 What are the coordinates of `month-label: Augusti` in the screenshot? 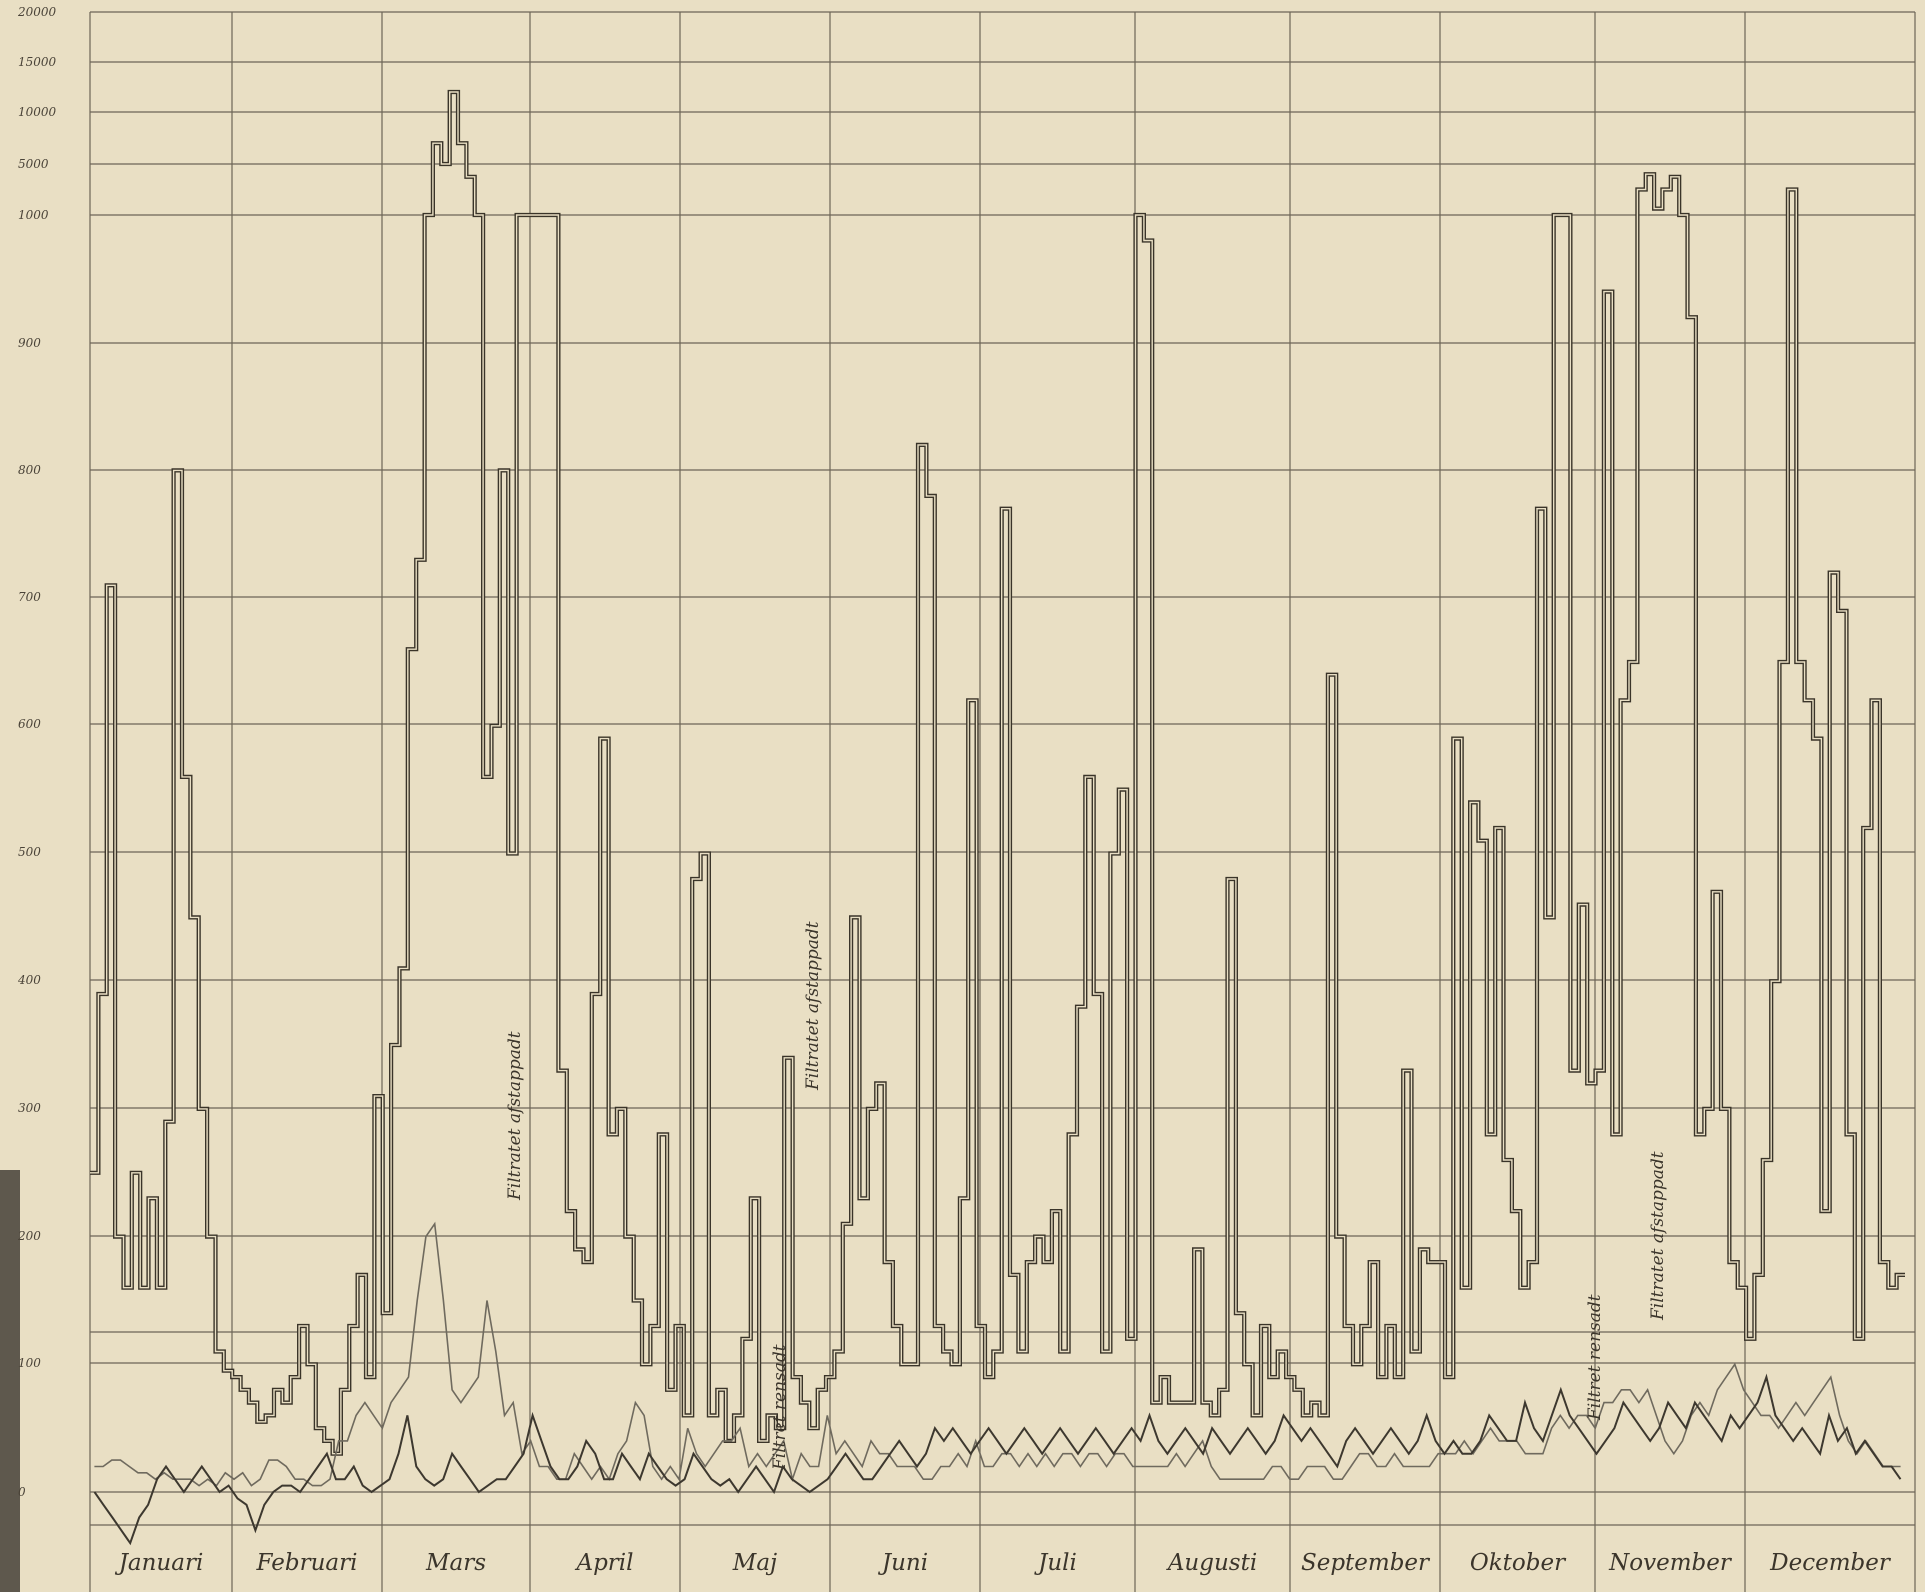 It's located at (1211, 1563).